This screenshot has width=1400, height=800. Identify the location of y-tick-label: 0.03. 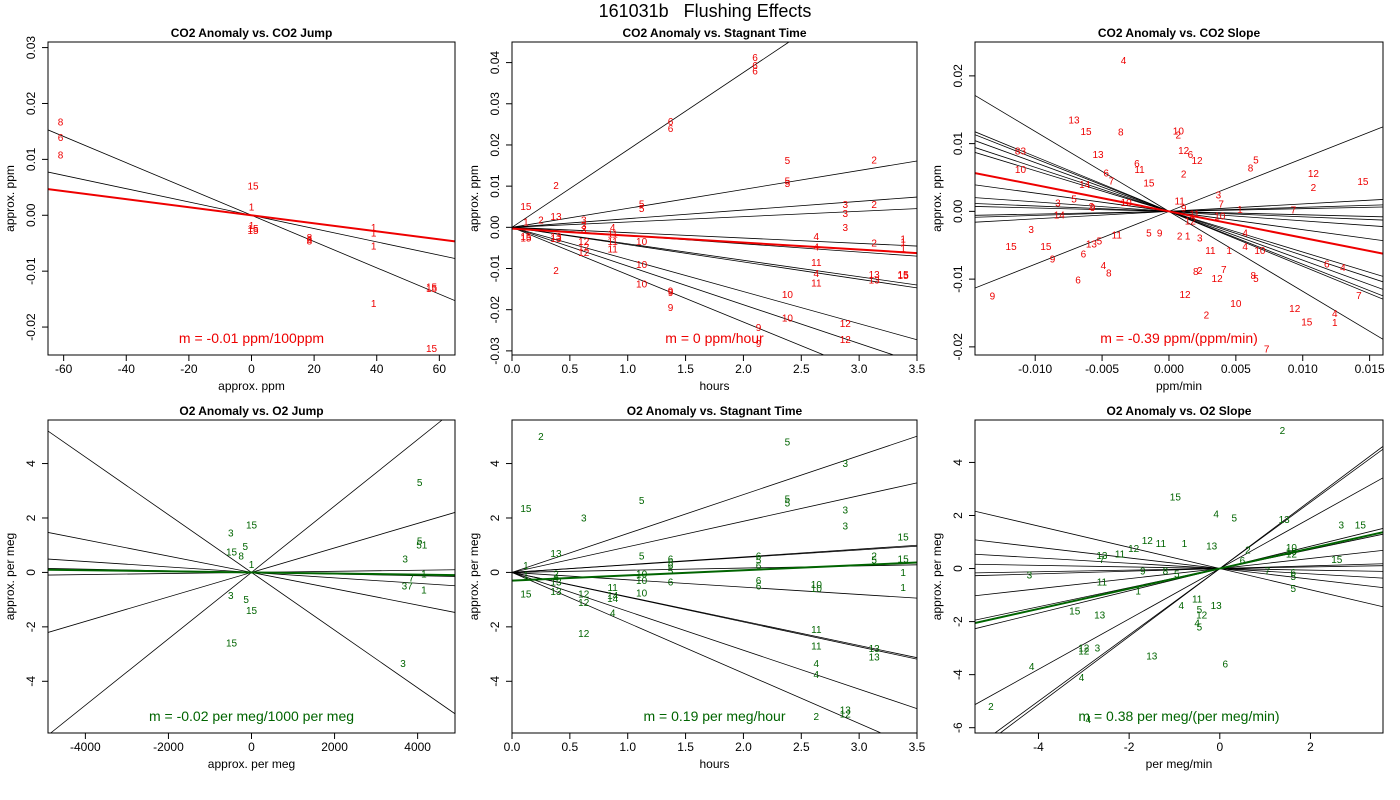
(495, 104).